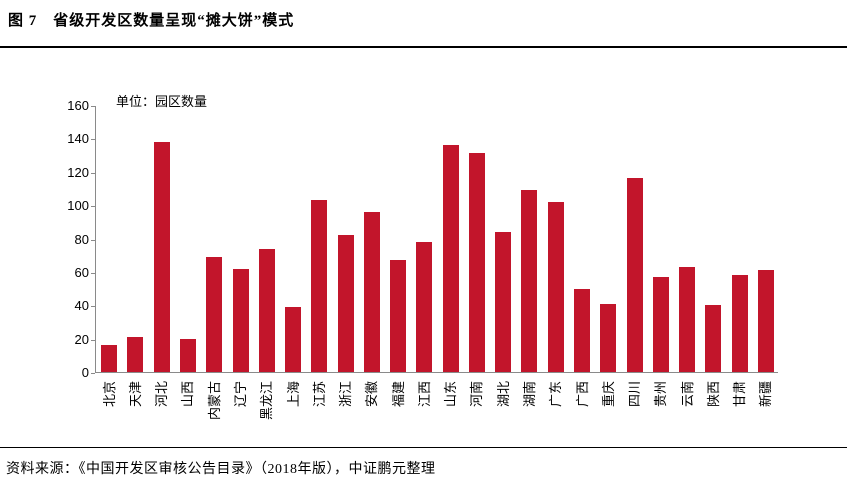  What do you see at coordinates (371, 291) in the screenshot?
I see `bar-安徽` at bounding box center [371, 291].